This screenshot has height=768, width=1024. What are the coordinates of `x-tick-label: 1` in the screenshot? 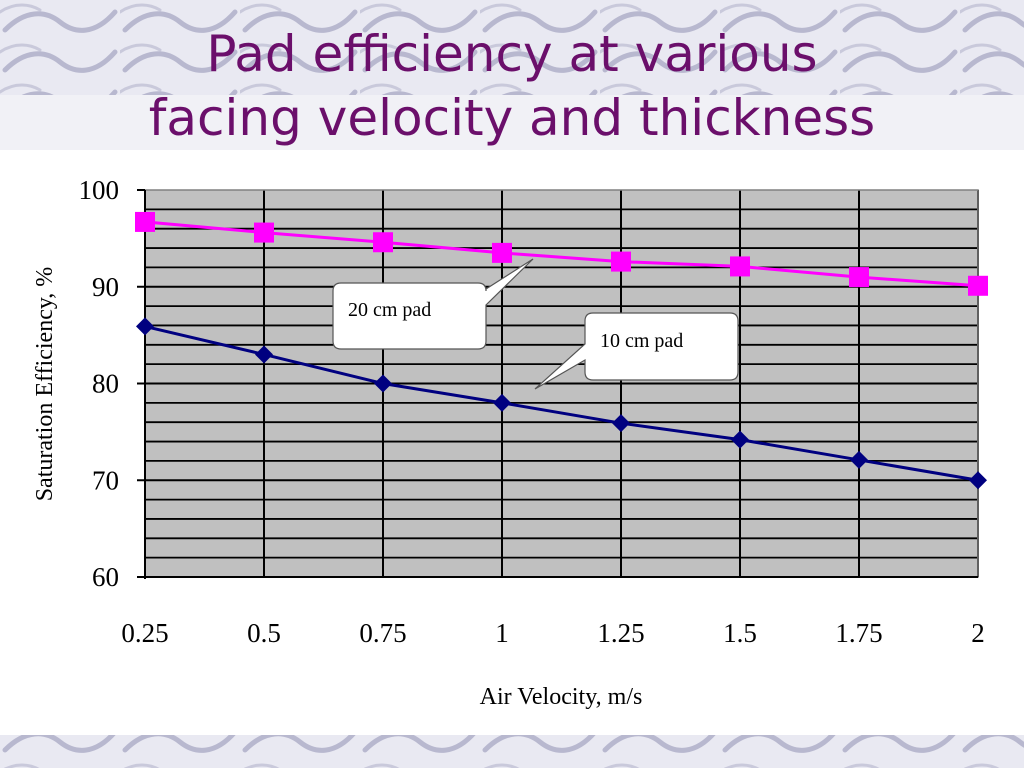 It's located at (502, 633).